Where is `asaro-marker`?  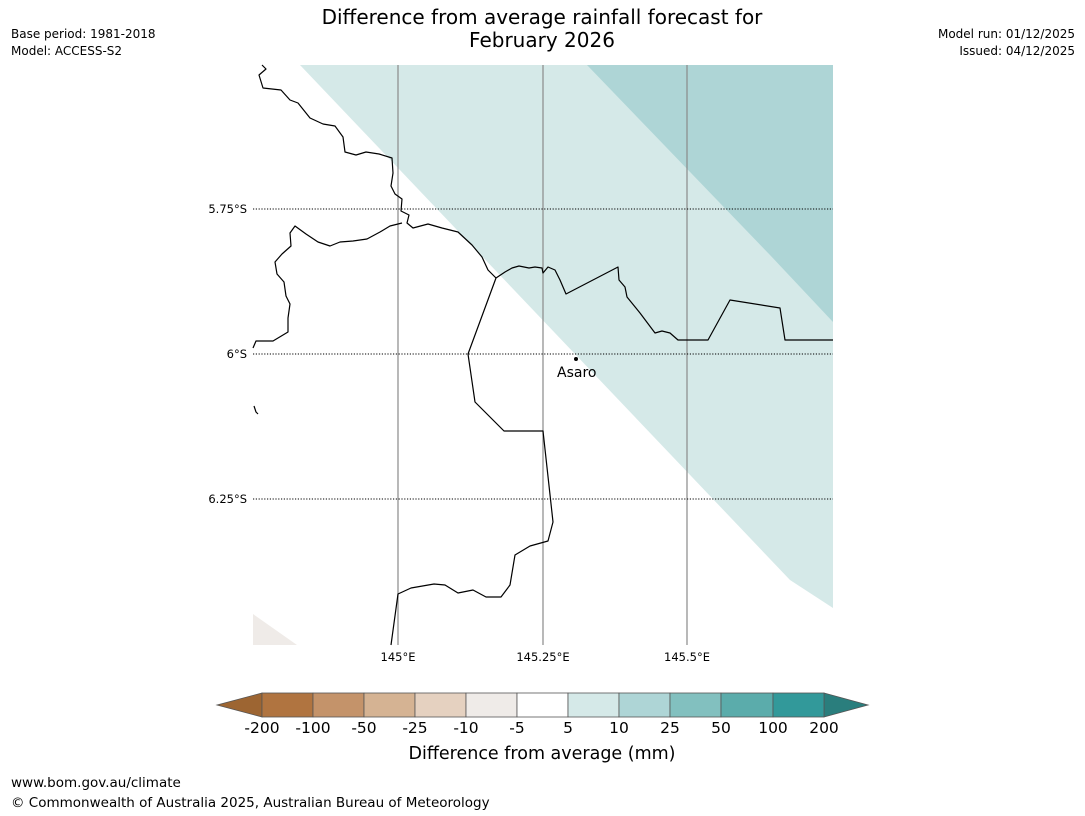
asaro-marker is located at coordinates (576, 359).